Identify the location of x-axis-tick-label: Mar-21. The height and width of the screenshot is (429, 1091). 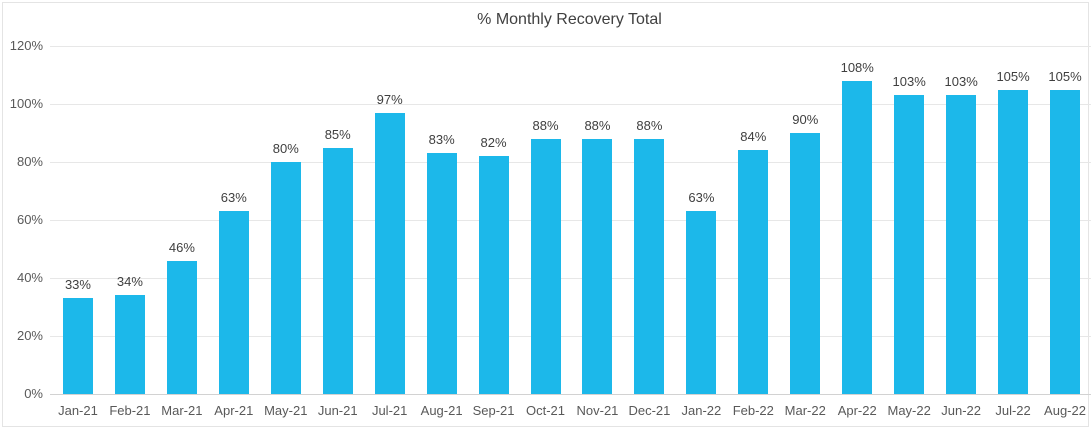
(182, 410).